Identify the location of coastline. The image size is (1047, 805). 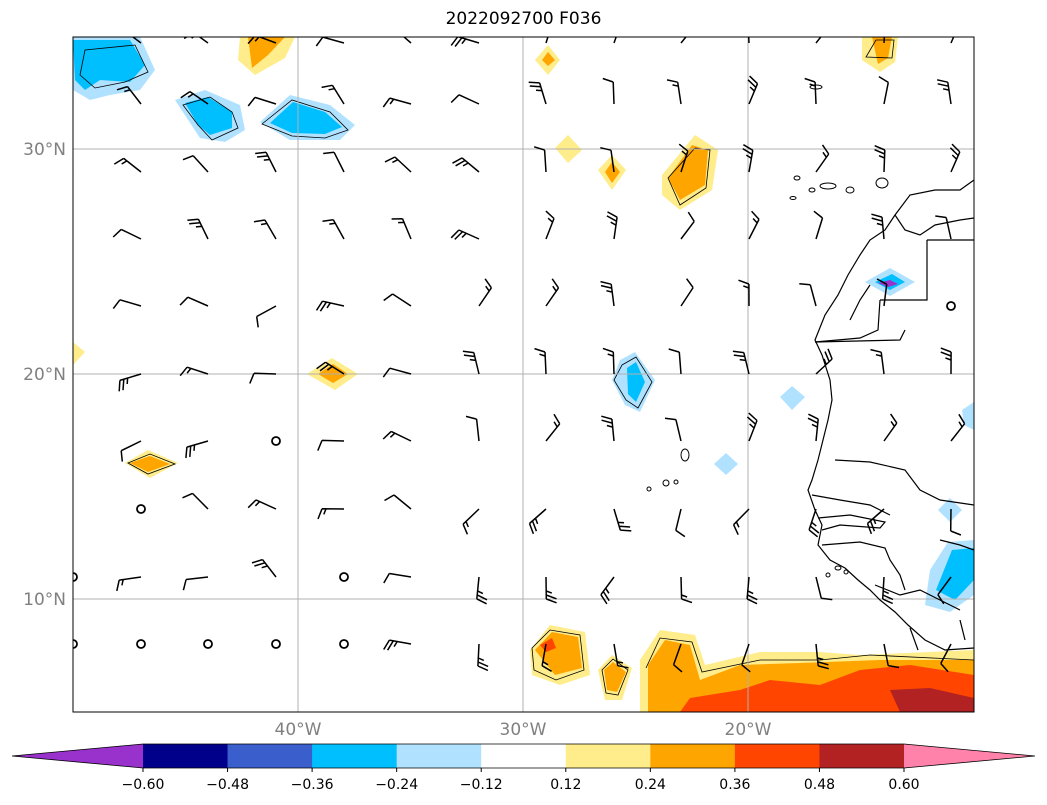
(890, 415).